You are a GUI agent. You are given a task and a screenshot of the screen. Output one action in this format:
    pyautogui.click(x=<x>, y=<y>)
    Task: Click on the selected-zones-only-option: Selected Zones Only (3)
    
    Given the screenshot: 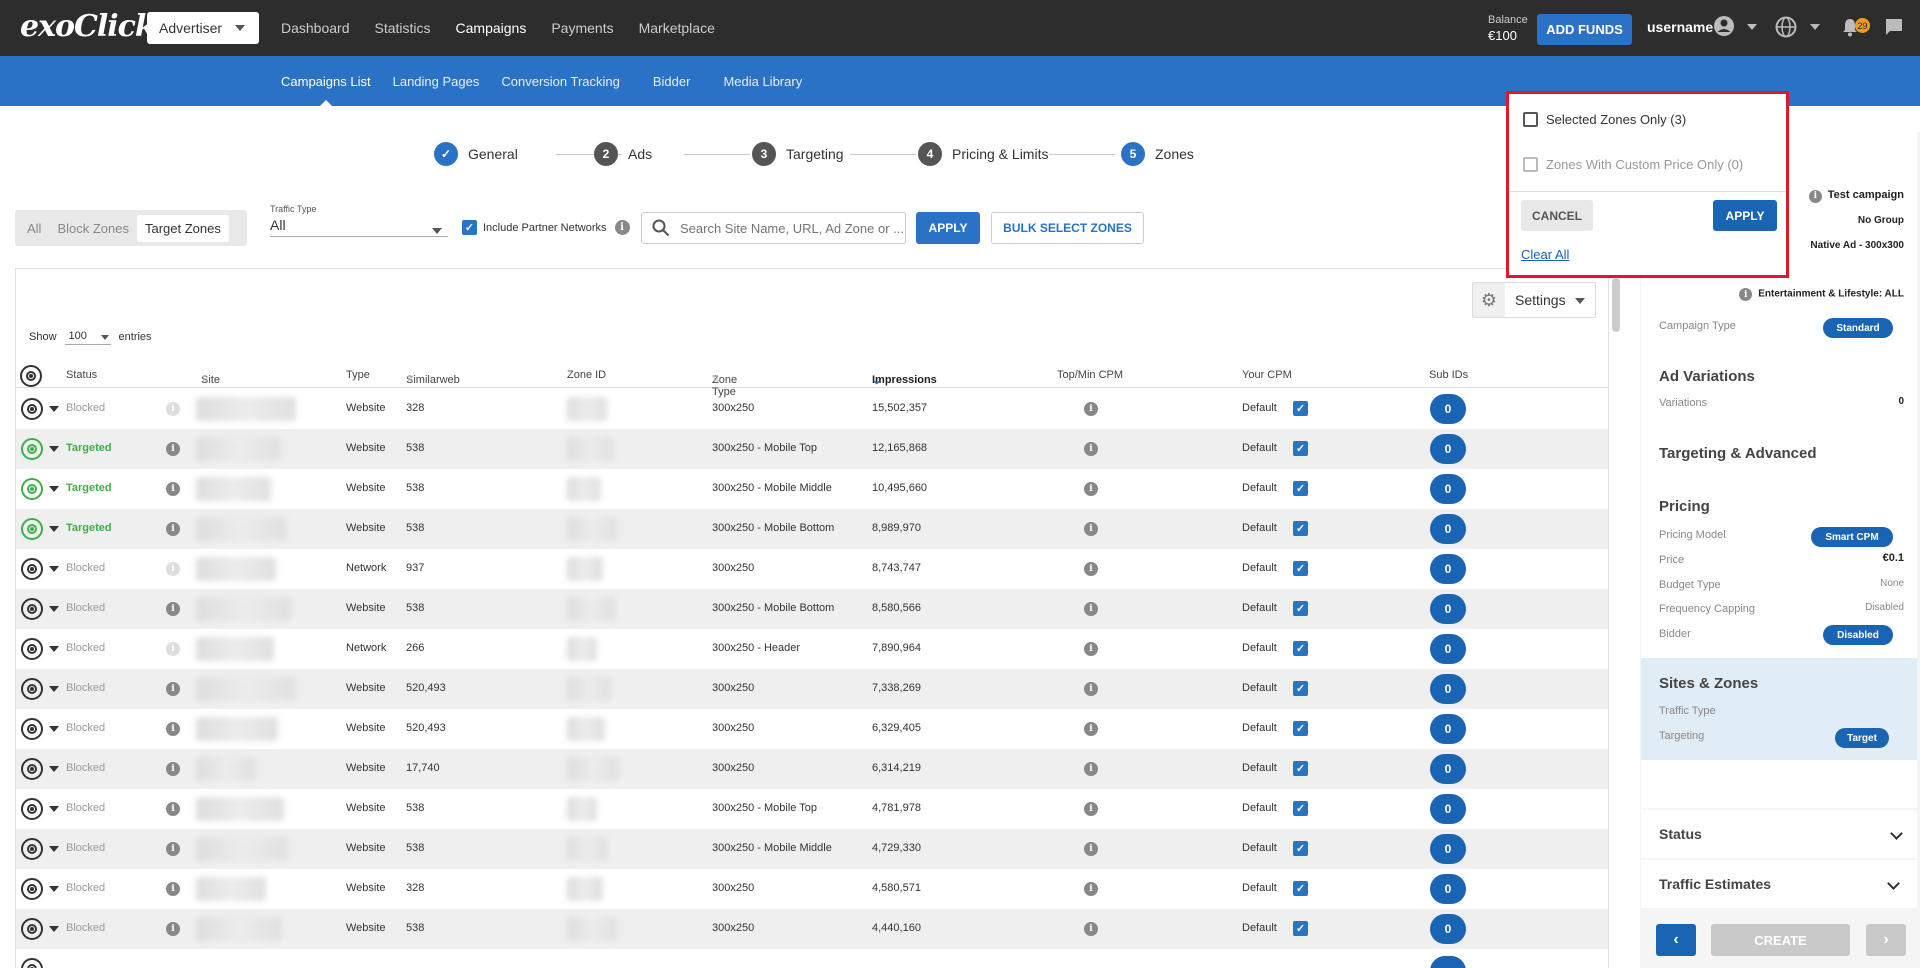 What is the action you would take?
    pyautogui.click(x=1604, y=119)
    